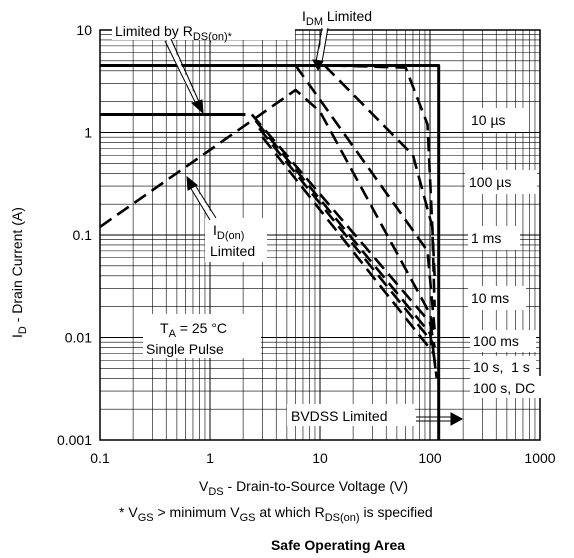 Image resolution: width=574 pixels, height=558 pixels. I want to click on y-tick-label: 1, so click(88, 133).